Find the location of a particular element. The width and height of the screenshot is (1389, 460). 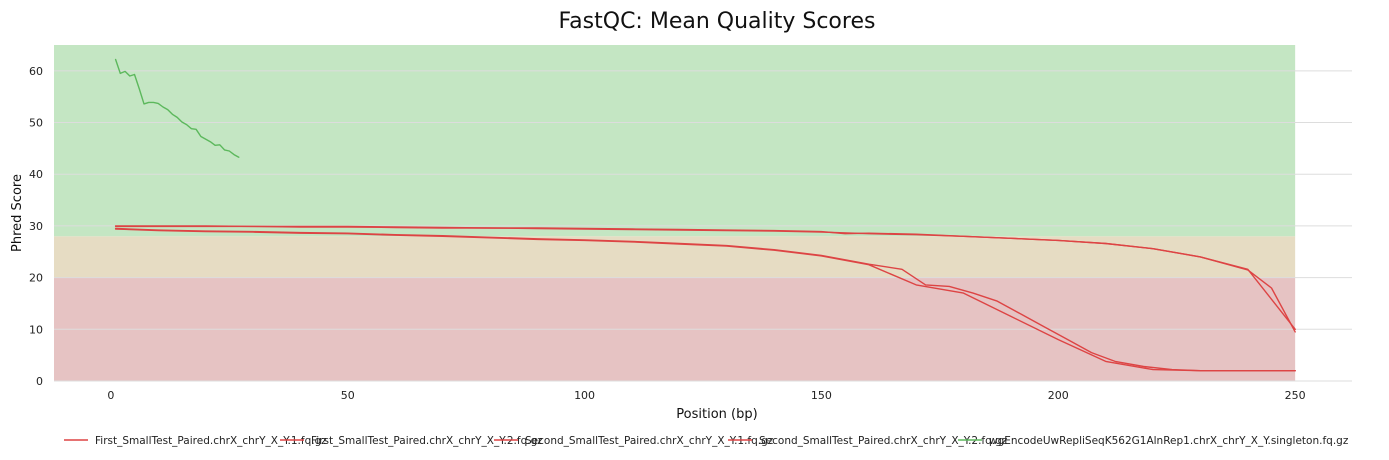

y-tick-label: 0 is located at coordinates (39, 381).